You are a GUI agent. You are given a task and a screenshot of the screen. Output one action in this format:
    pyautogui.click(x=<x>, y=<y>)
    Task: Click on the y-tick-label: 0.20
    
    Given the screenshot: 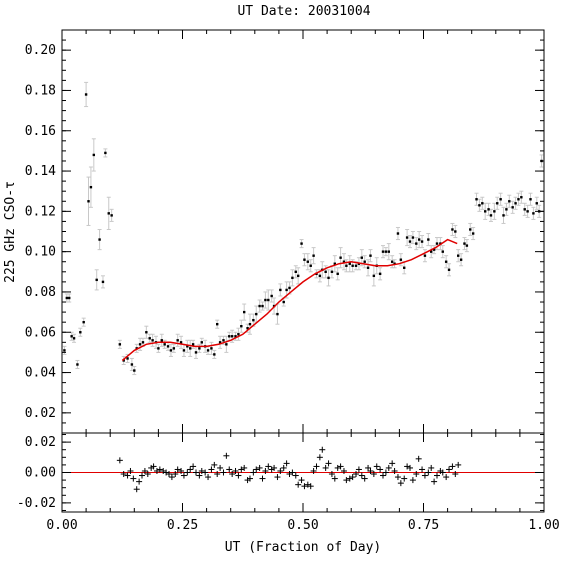 What is the action you would take?
    pyautogui.click(x=40, y=50)
    